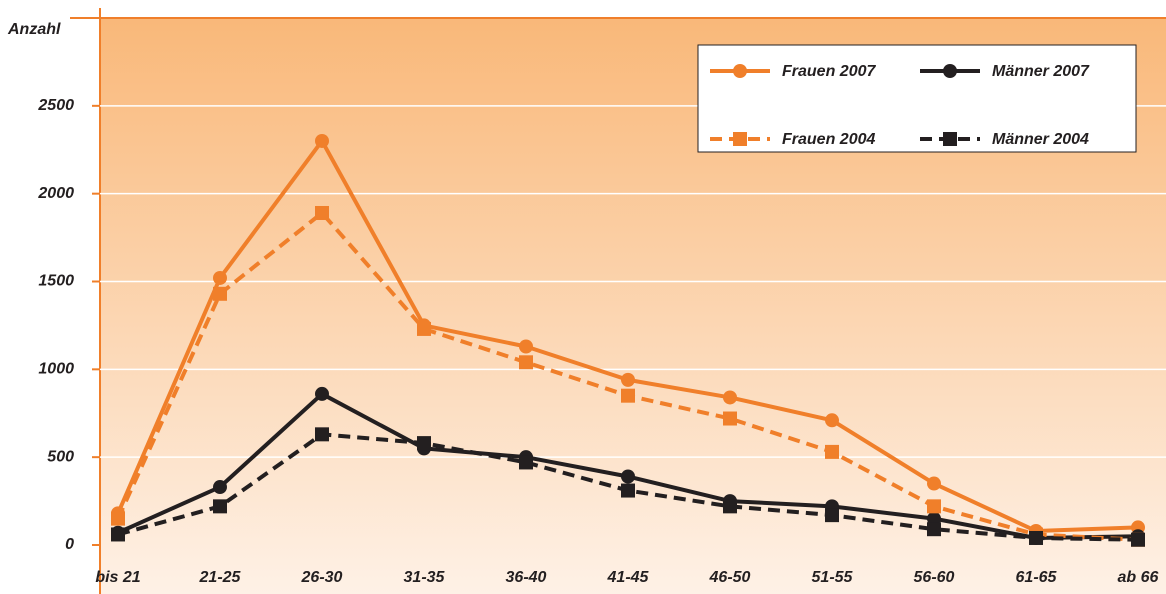  I want to click on y-tick-label: 2000, so click(55, 193).